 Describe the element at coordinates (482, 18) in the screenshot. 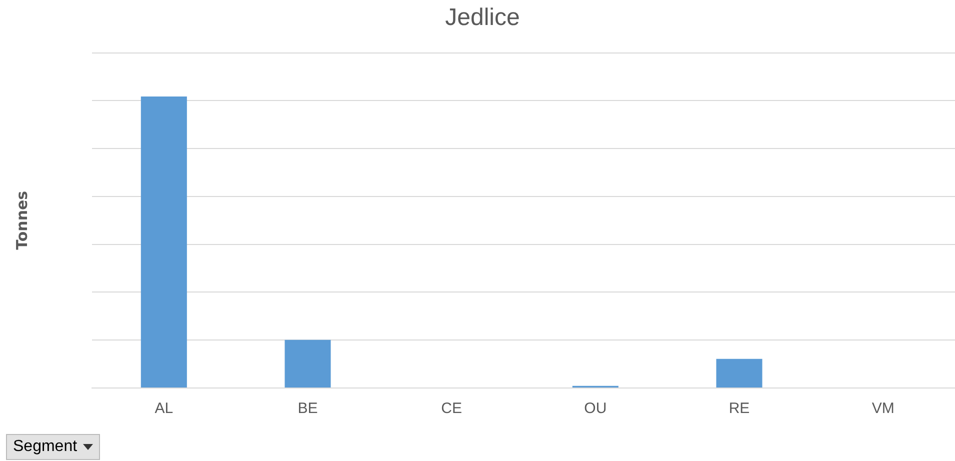

I see `chart-title: Jedlice` at that location.